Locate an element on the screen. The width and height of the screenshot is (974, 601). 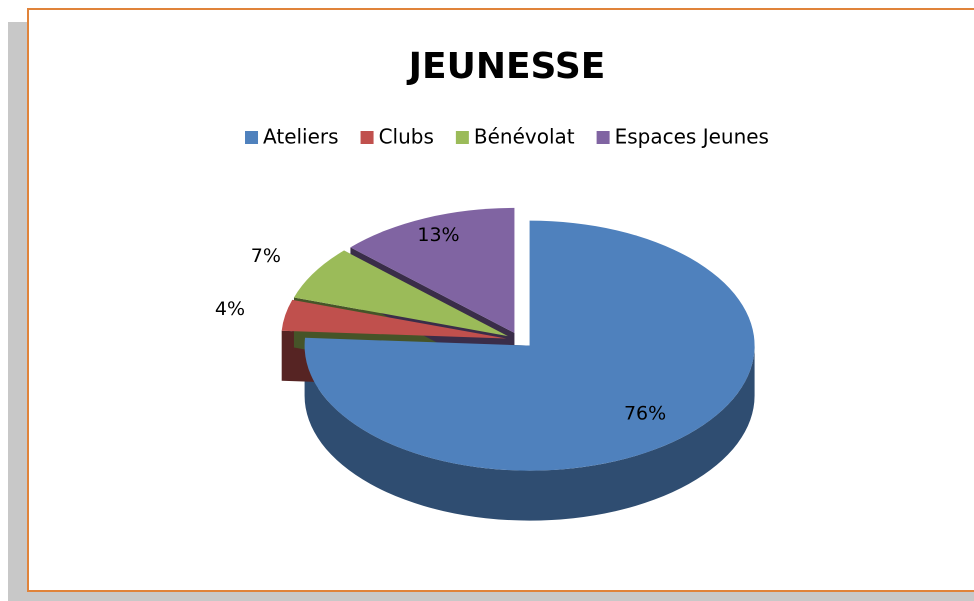
data-label: 76% is located at coordinates (645, 413).